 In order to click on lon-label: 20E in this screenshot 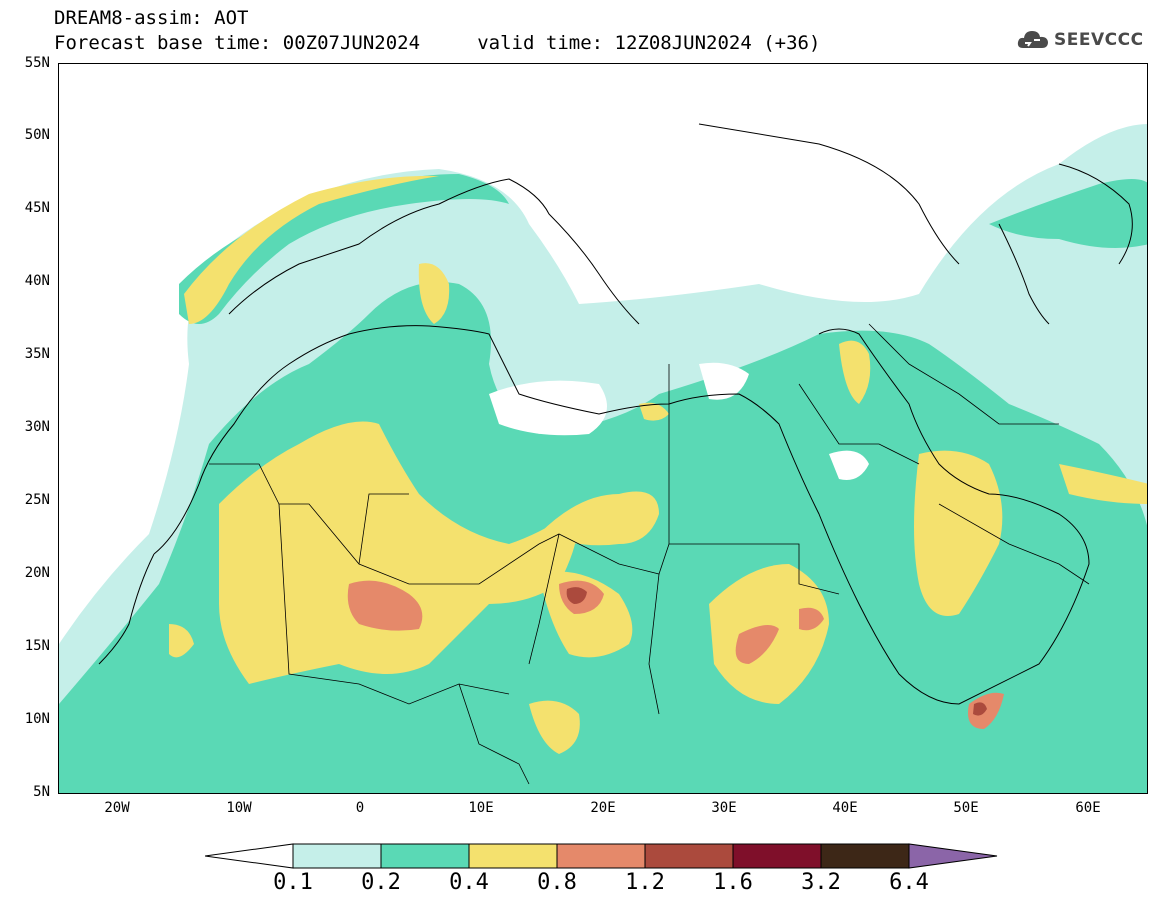, I will do `click(603, 808)`.